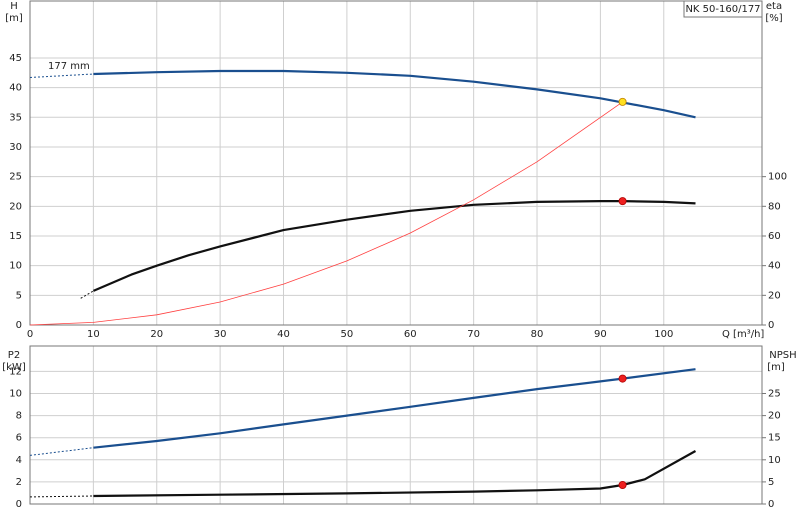  Describe the element at coordinates (776, 367) in the screenshot. I see `y2-axis-unit: [m]` at that location.